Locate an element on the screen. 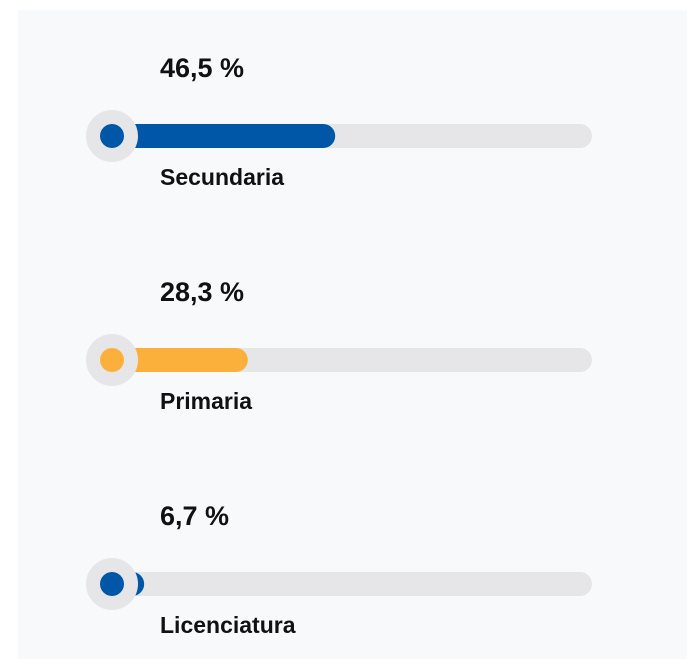 The image size is (687, 659). category-label: Primaria is located at coordinates (206, 401).